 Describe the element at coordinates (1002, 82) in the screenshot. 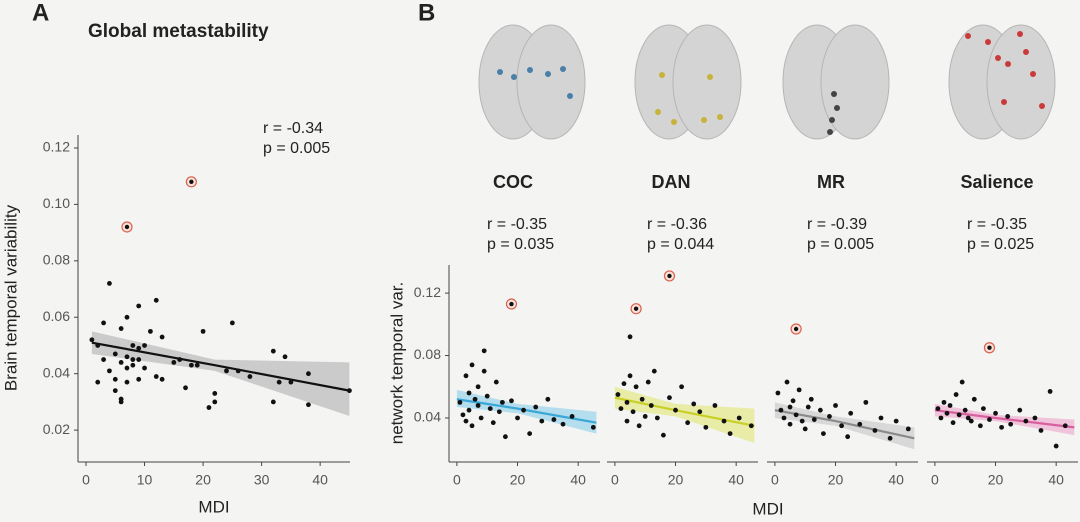

I see `brain-salience` at that location.